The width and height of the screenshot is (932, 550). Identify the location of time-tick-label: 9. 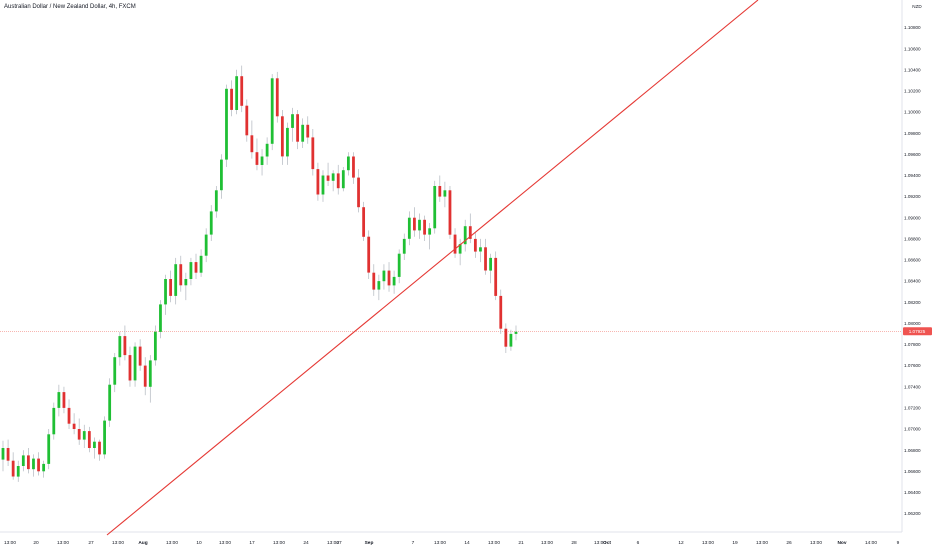
(898, 543).